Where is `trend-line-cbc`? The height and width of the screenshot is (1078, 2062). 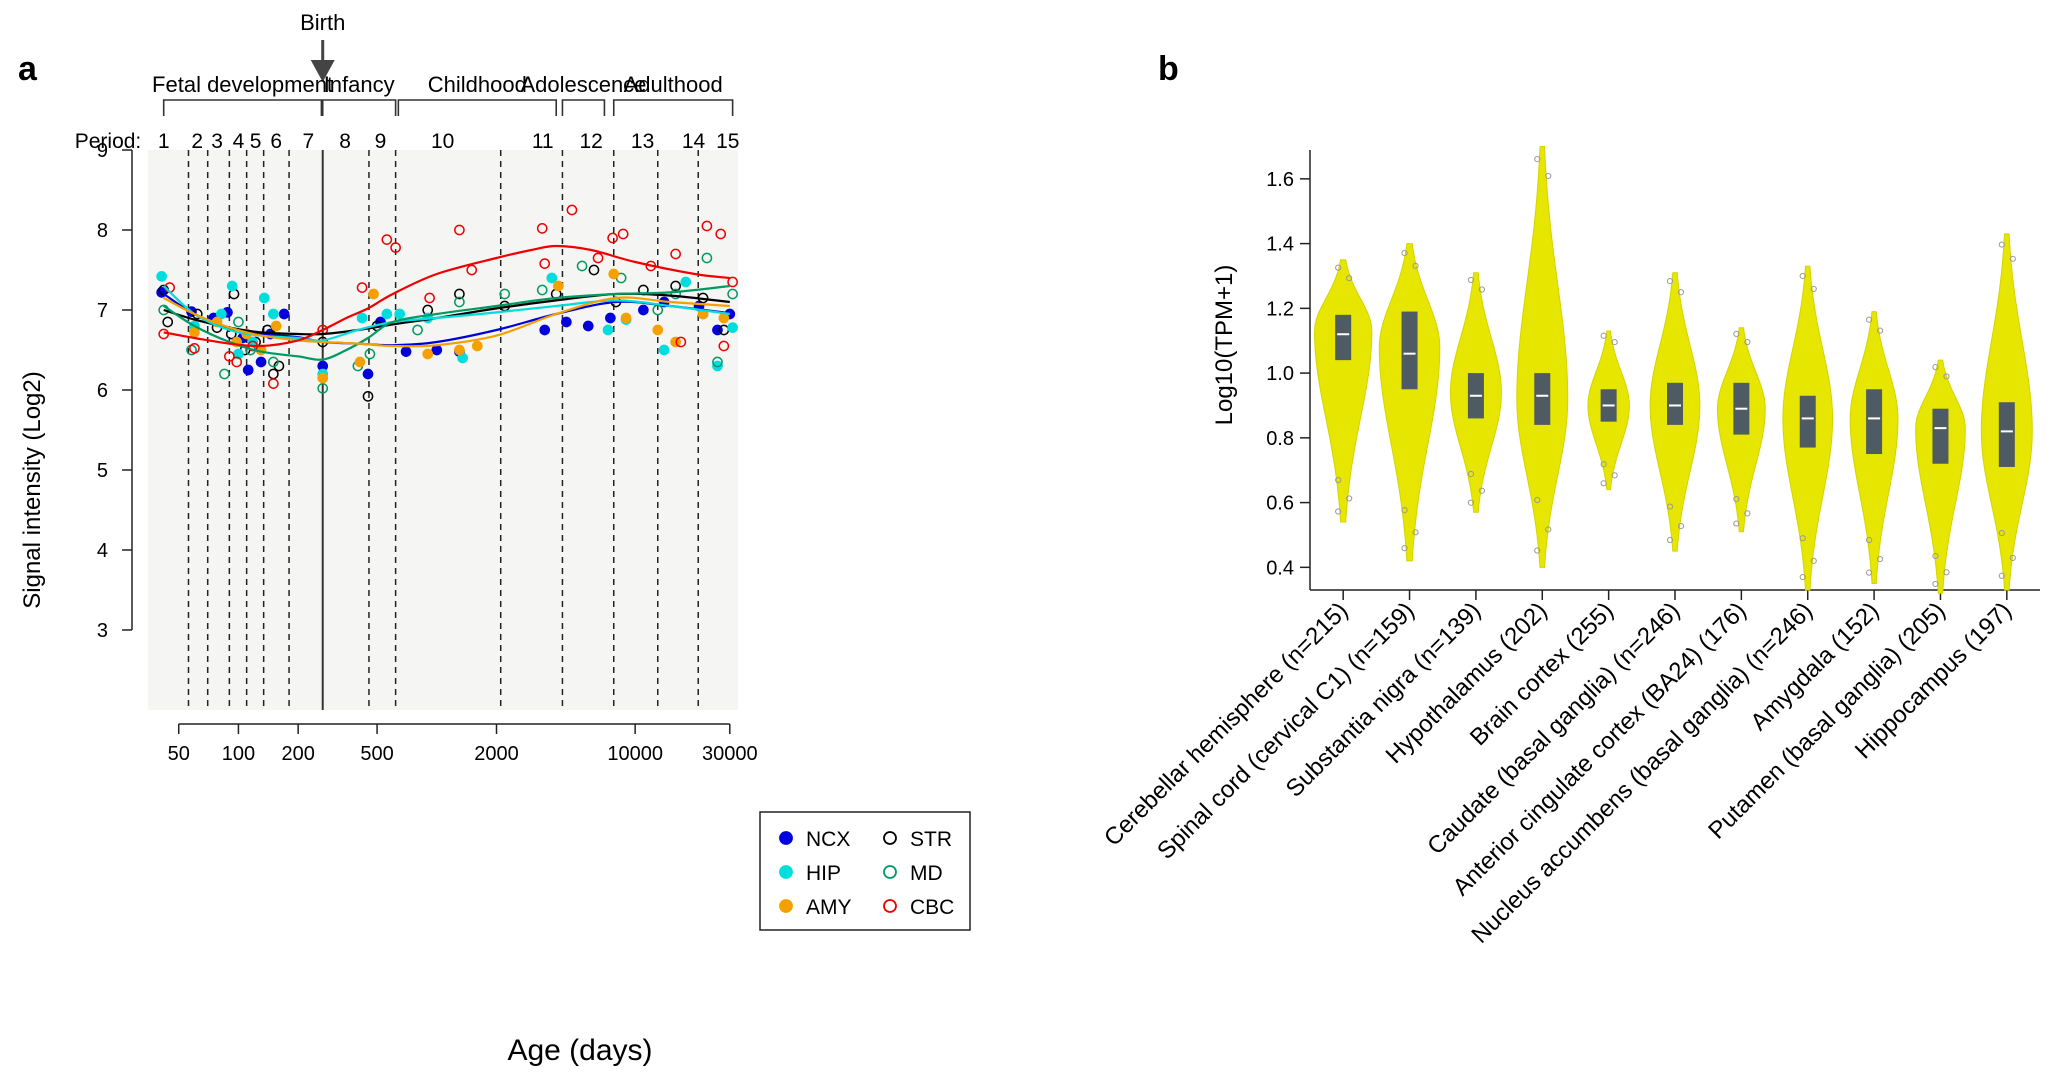
trend-line-cbc is located at coordinates (446, 296).